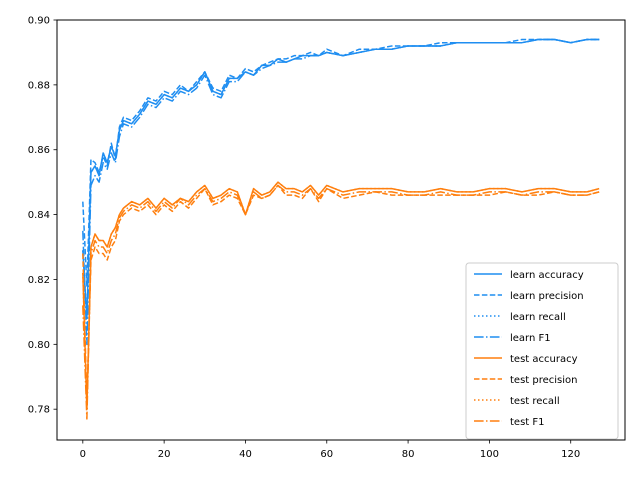 This screenshot has width=640, height=480. I want to click on x-tick-label: 40, so click(245, 454).